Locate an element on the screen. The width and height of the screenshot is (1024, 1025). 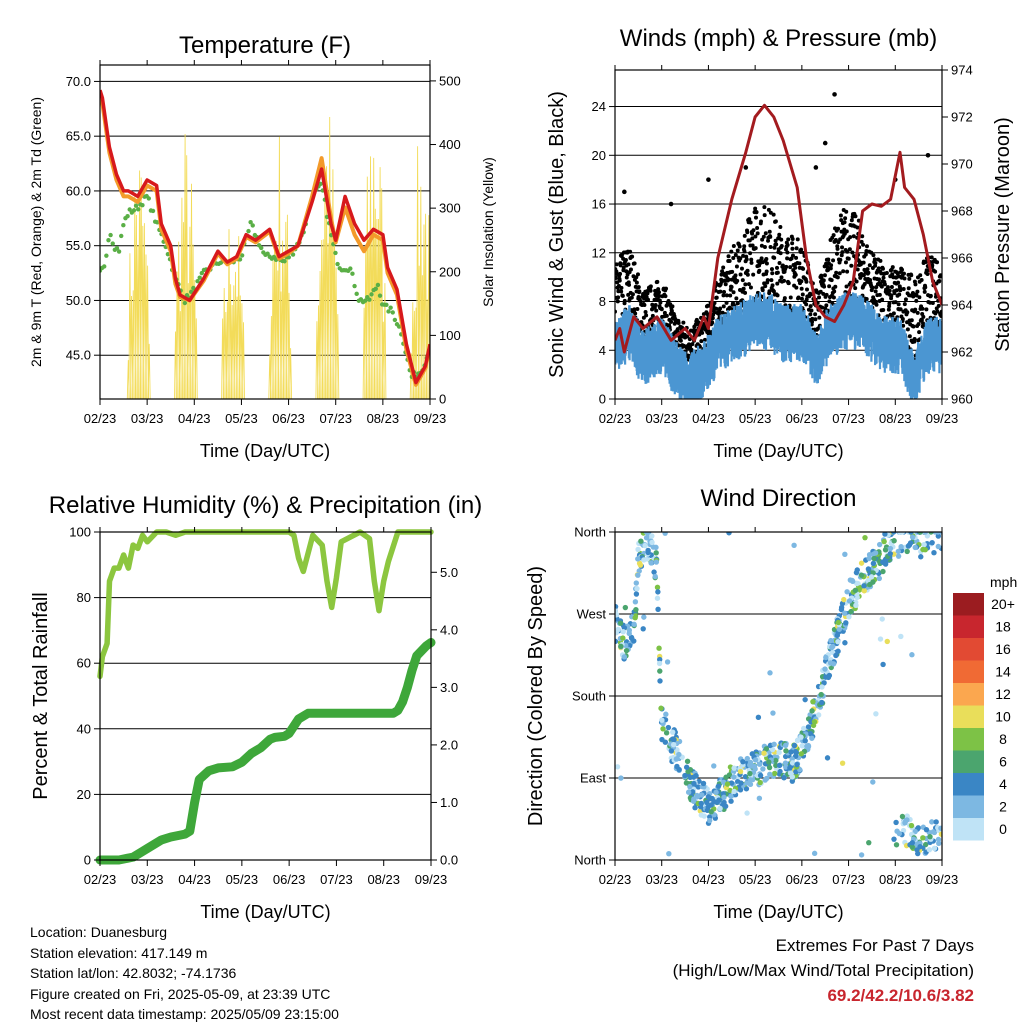
x-tick-label: 03/23 is located at coordinates (661, 418).